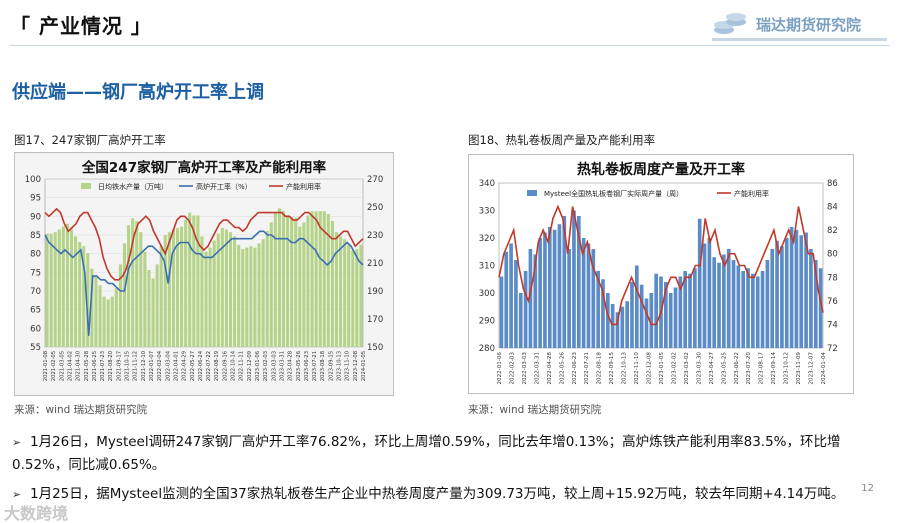  Describe the element at coordinates (193, 366) in the screenshot. I see `x-axis-tick-label: 2022-05-27` at that location.